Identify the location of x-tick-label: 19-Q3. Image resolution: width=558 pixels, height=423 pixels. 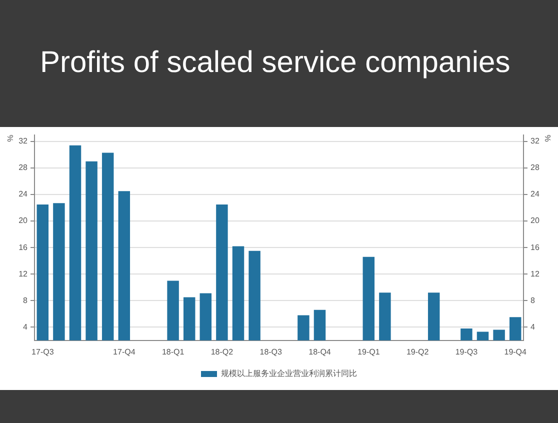
(466, 351).